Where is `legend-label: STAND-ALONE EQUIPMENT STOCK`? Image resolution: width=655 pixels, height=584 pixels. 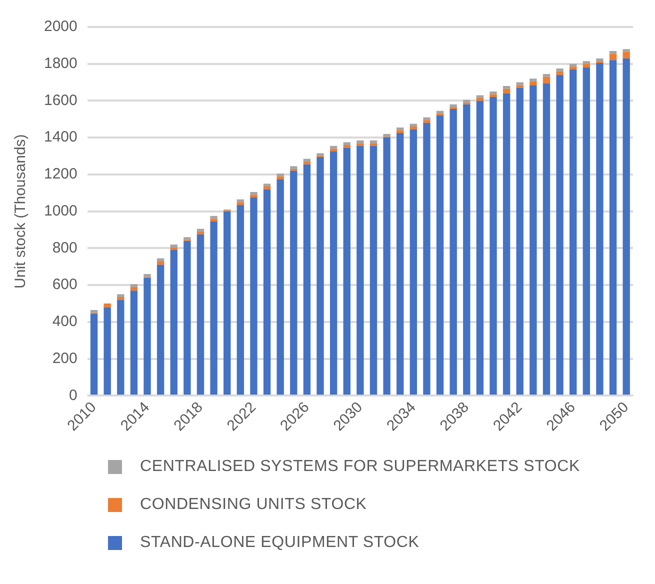 legend-label: STAND-ALONE EQUIPMENT STOCK is located at coordinates (280, 543).